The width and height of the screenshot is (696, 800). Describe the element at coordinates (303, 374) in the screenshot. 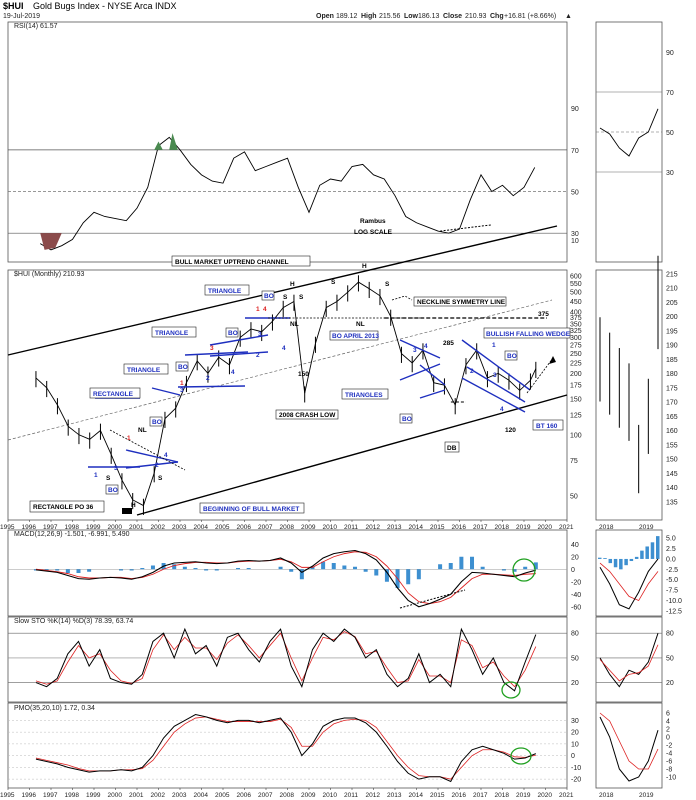

I see `n150-label: 150` at that location.